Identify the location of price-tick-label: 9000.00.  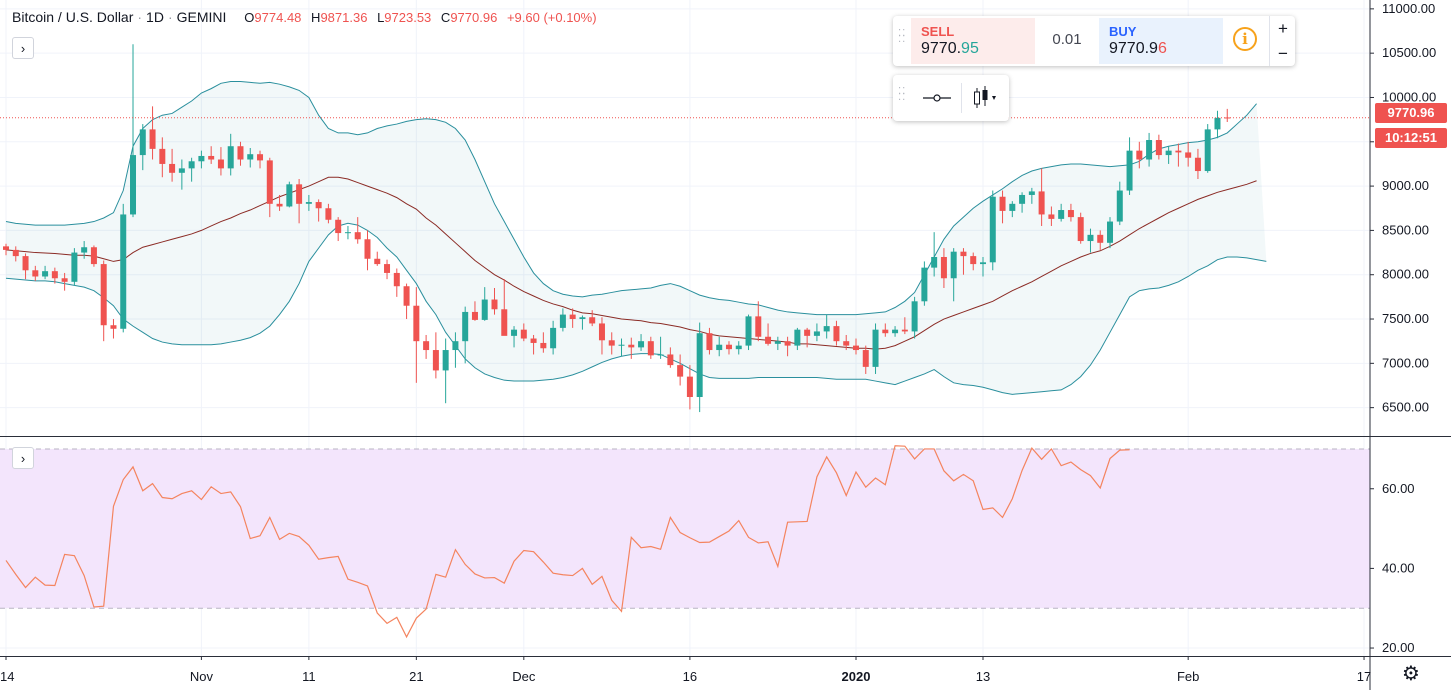
(1405, 185).